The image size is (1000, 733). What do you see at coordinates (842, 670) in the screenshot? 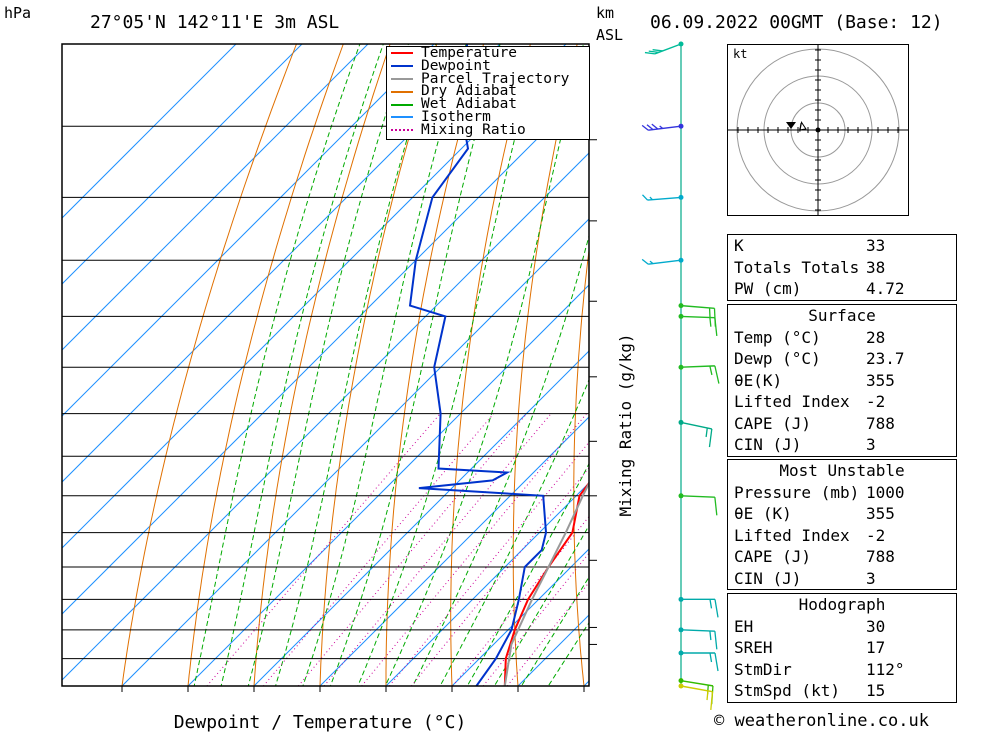
I see `index-row: StmDir 112°` at bounding box center [842, 670].